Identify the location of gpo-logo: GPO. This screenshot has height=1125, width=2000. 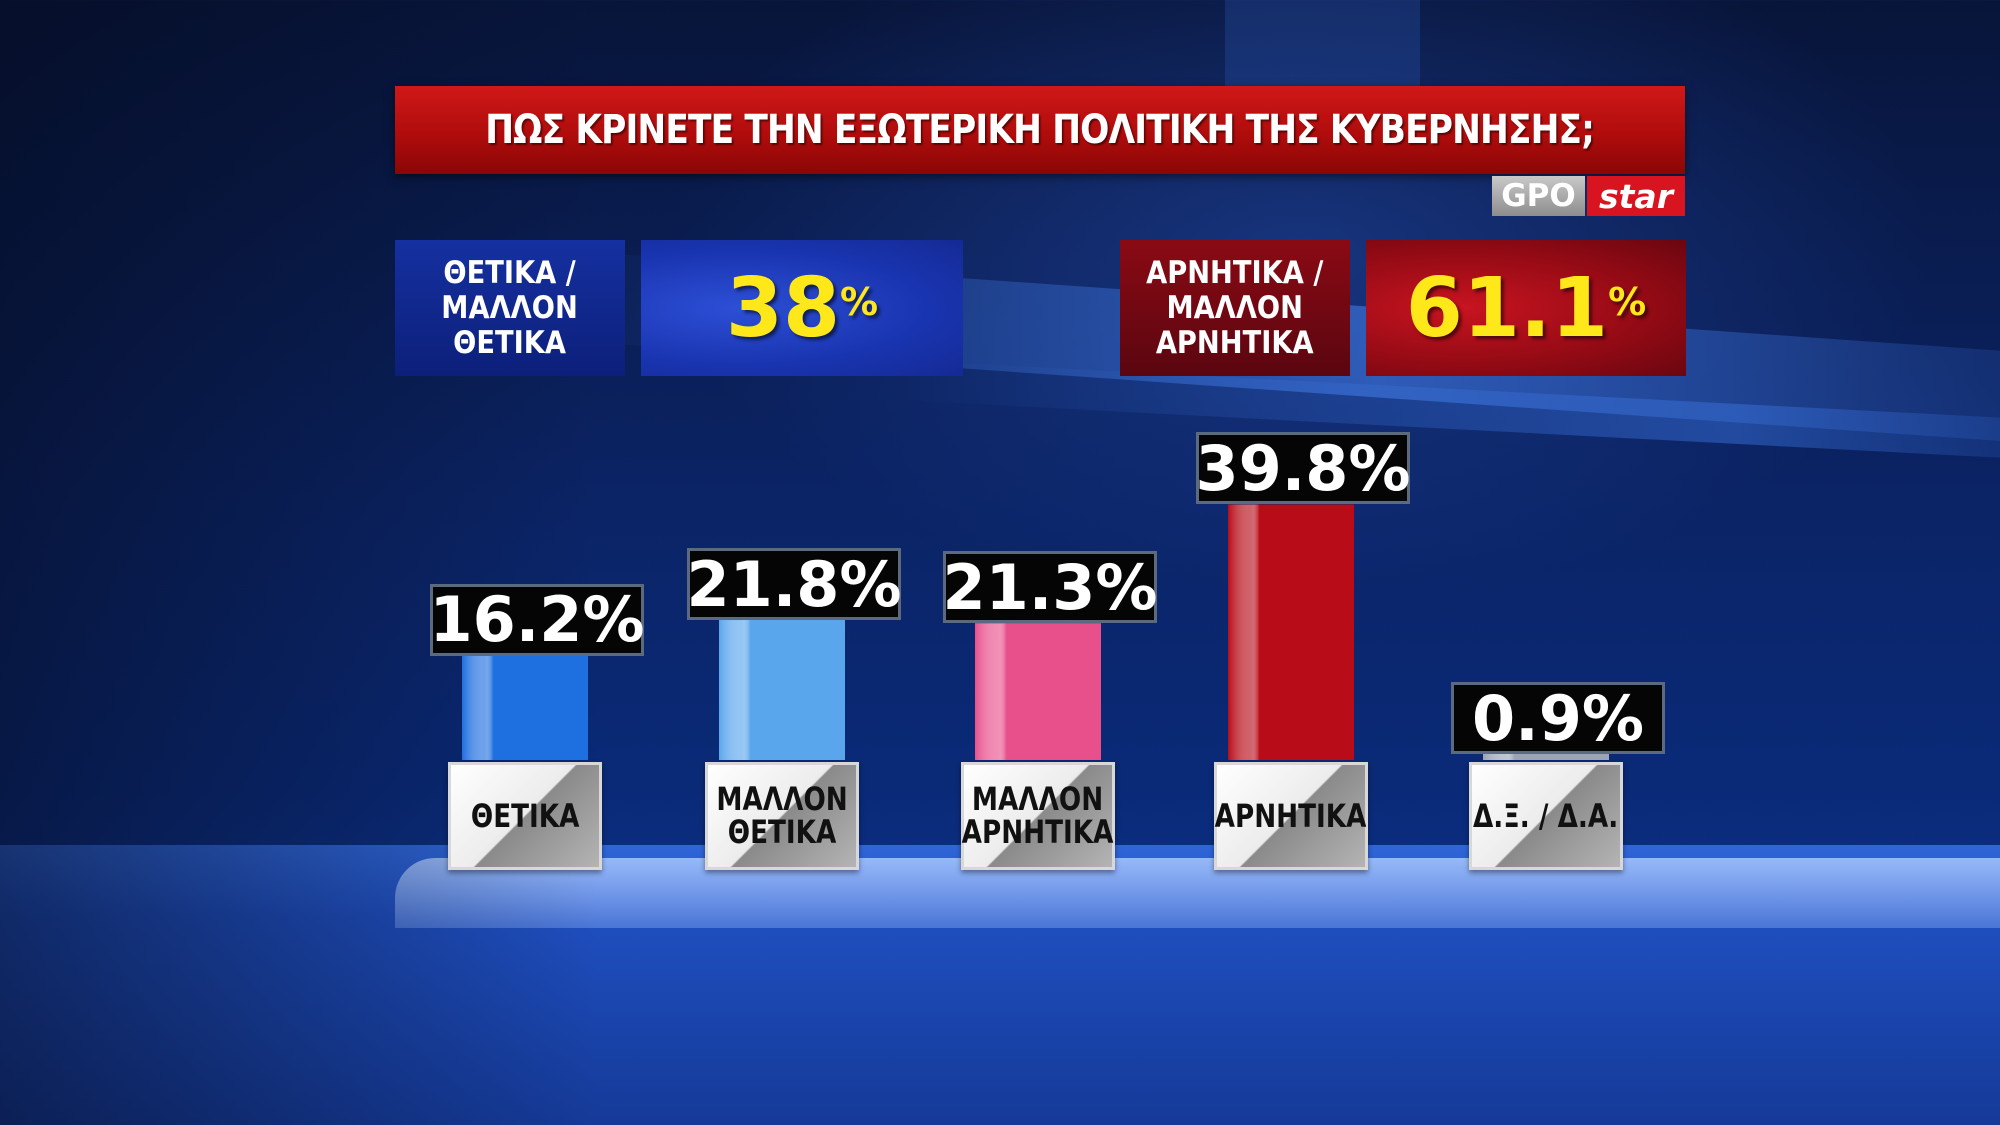
(1538, 196).